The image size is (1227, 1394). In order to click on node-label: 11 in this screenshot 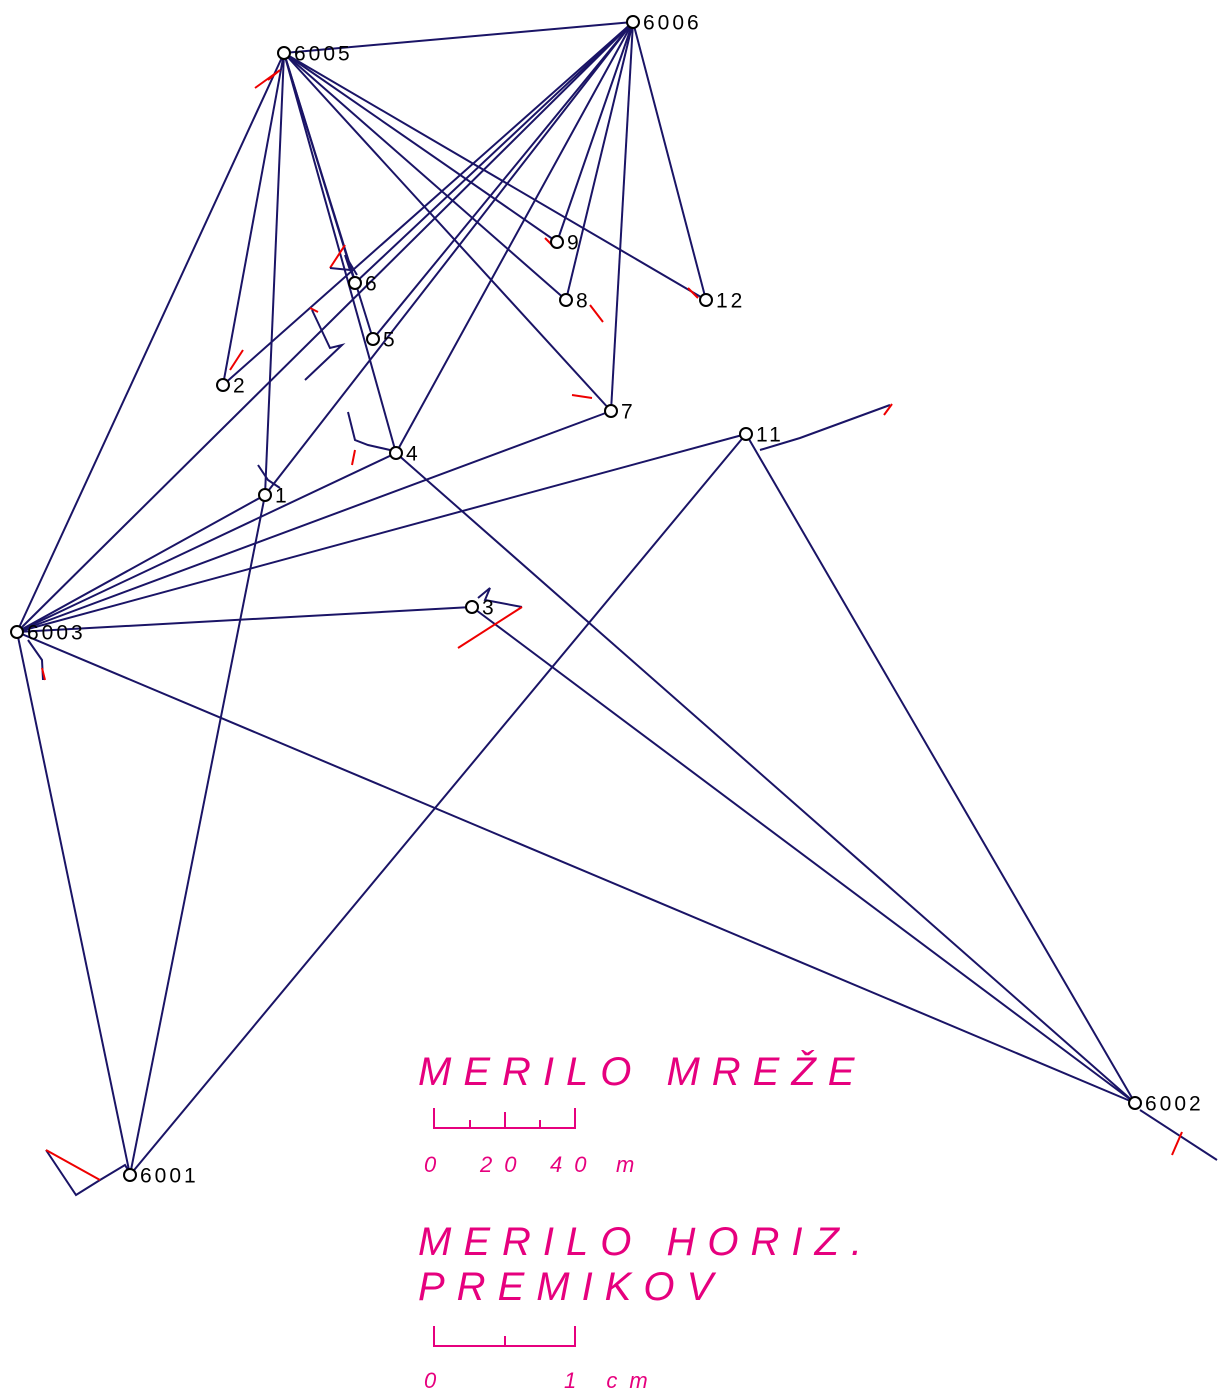, I will do `click(770, 435)`.